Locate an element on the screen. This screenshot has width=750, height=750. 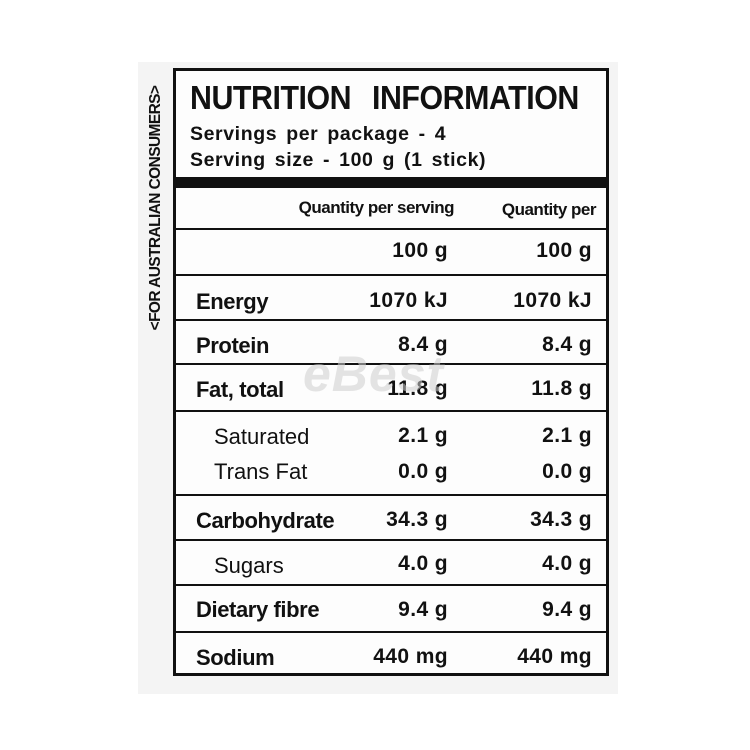
servings-per-package: Servings per package - 4 is located at coordinates (318, 134).